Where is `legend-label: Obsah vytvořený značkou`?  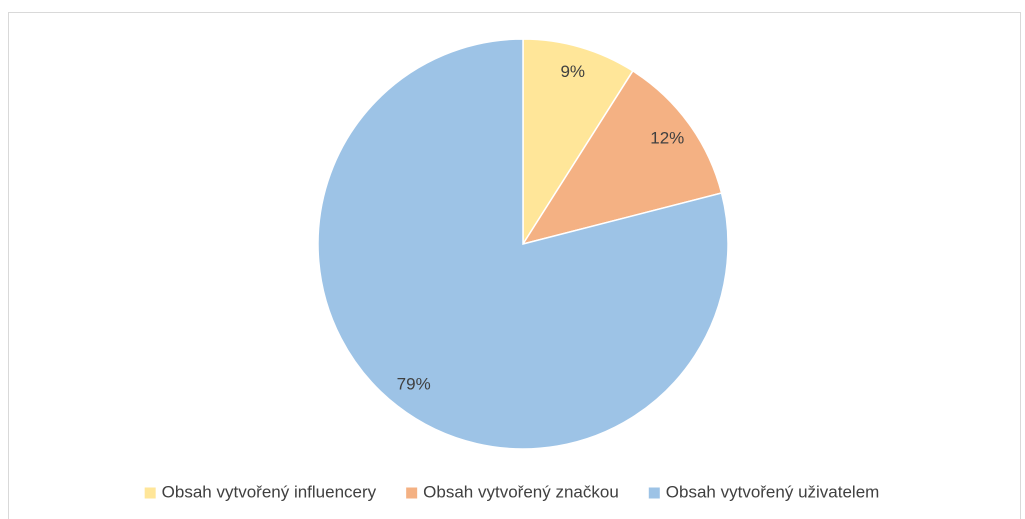
legend-label: Obsah vytvořený značkou is located at coordinates (521, 491).